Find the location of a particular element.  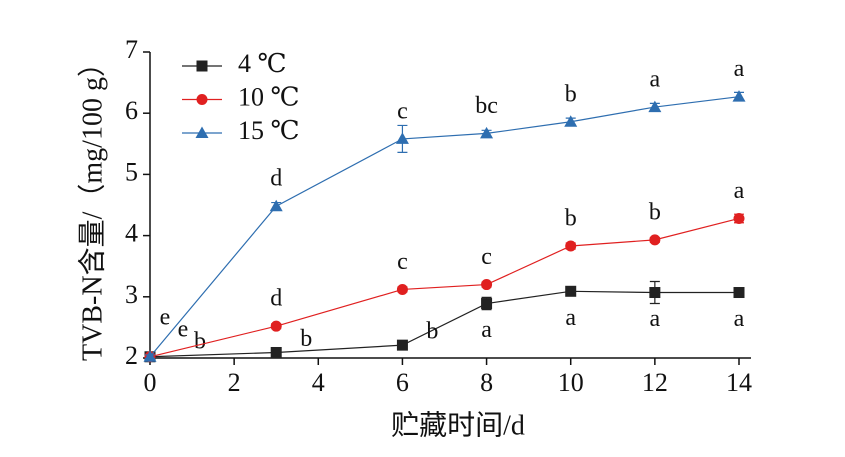

x-tick-label: 12 is located at coordinates (655, 382).